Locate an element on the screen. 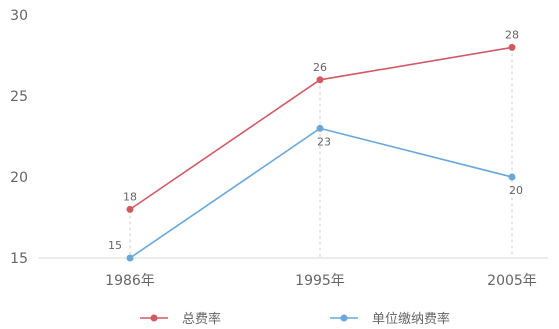 This screenshot has width=559, height=329. x-axis-ticks: 1986年 1995年 2005年 is located at coordinates (321, 281).